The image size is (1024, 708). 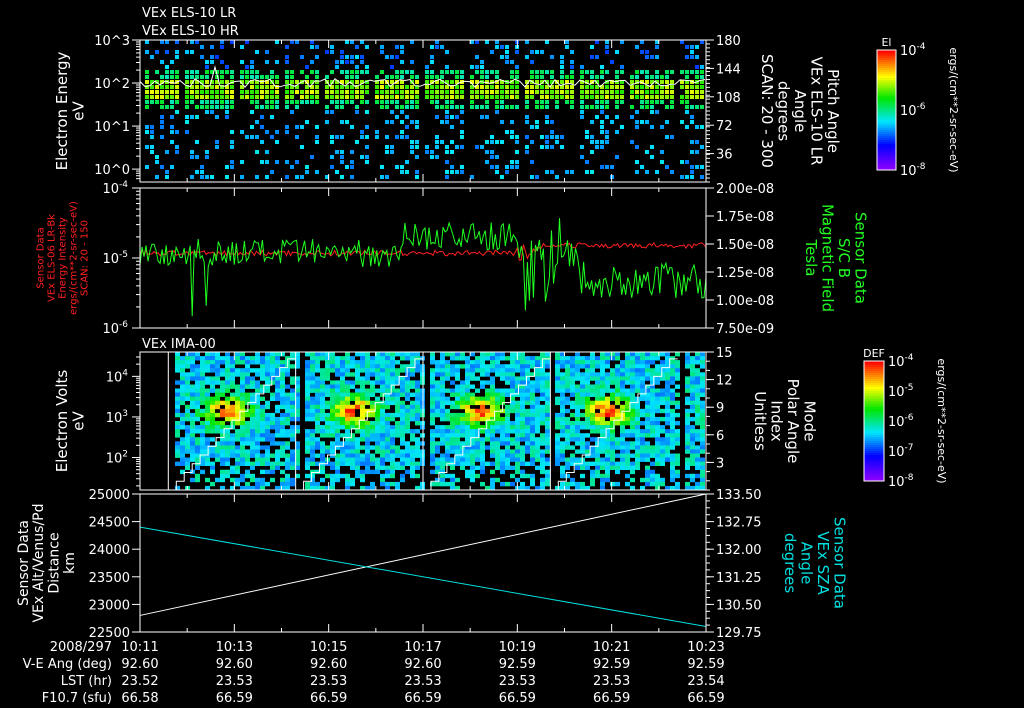 I want to click on colorbar-tick-label: 10-5, so click(x=901, y=391).